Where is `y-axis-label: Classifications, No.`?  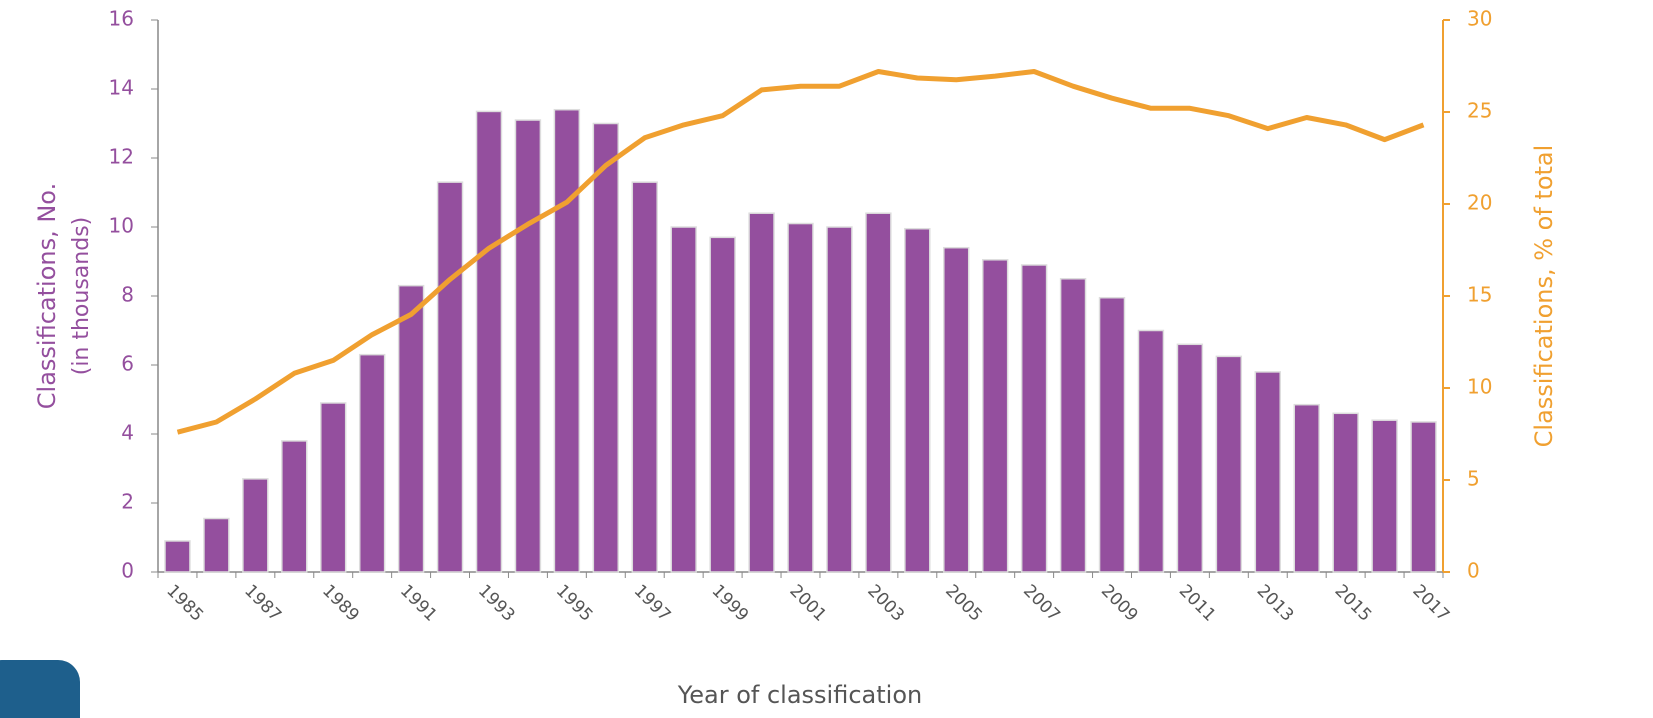 y-axis-label: Classifications, No. is located at coordinates (47, 296).